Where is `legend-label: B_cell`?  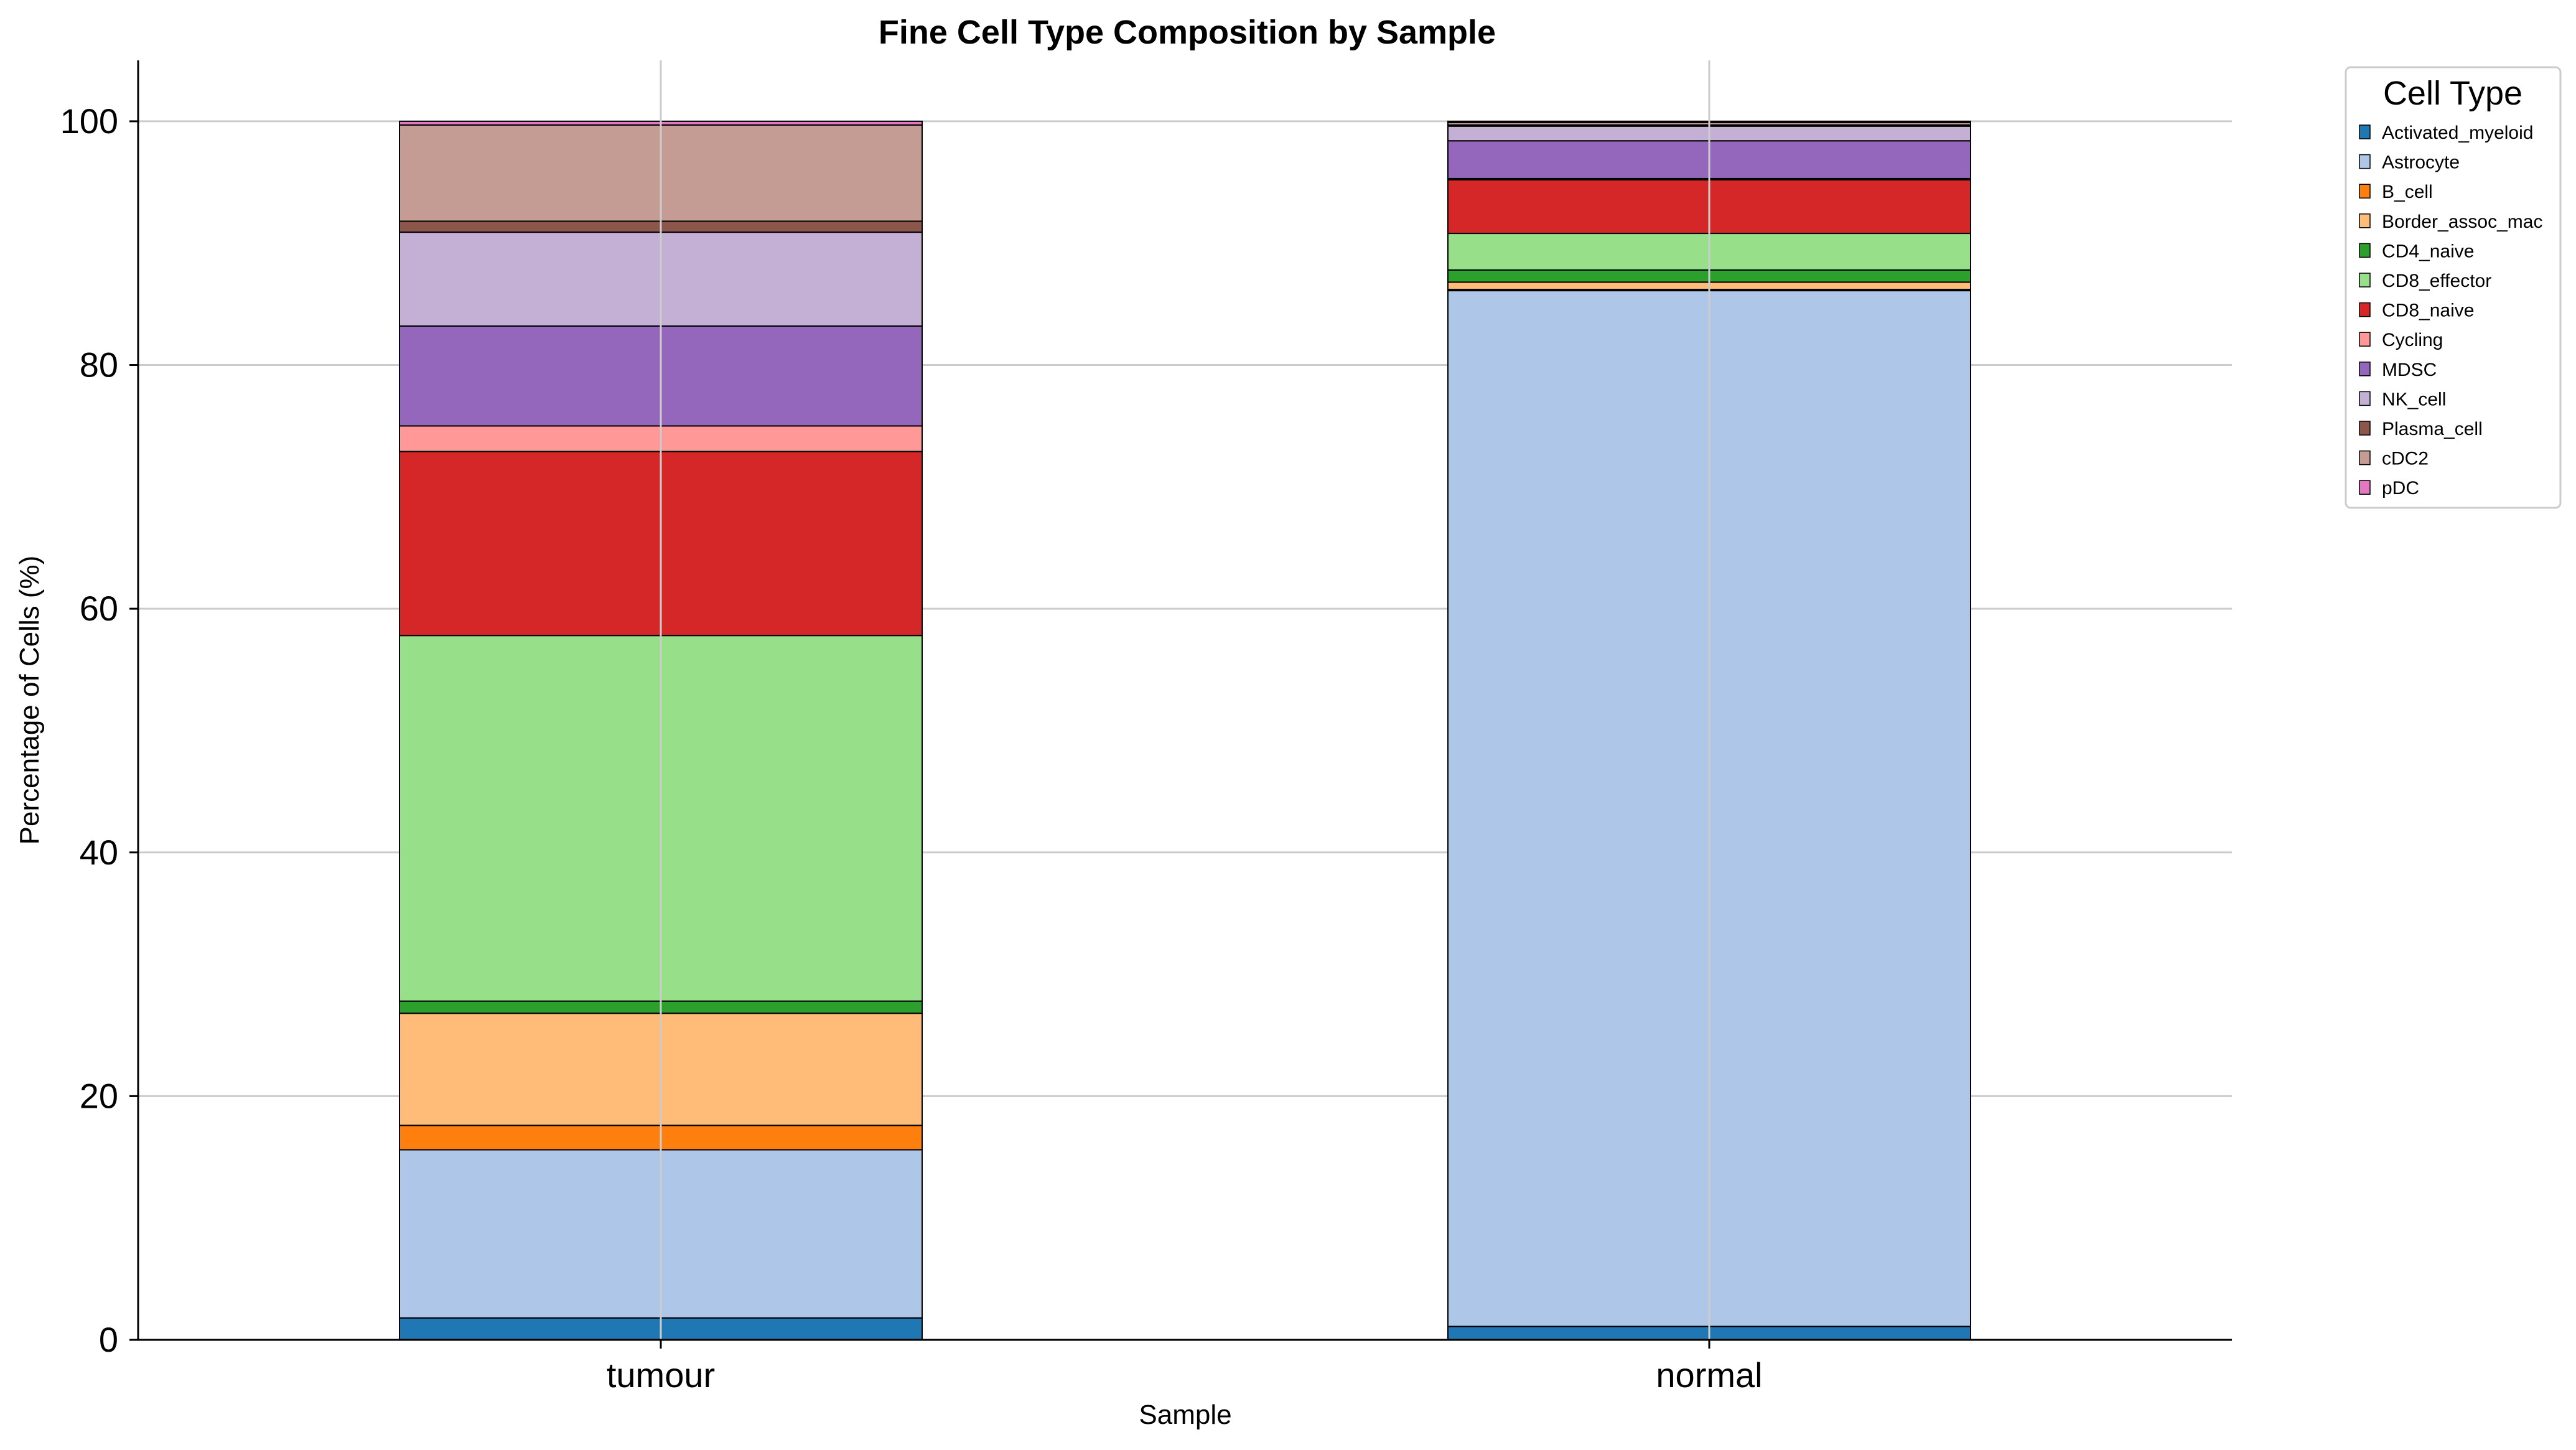
legend-label: B_cell is located at coordinates (2408, 192).